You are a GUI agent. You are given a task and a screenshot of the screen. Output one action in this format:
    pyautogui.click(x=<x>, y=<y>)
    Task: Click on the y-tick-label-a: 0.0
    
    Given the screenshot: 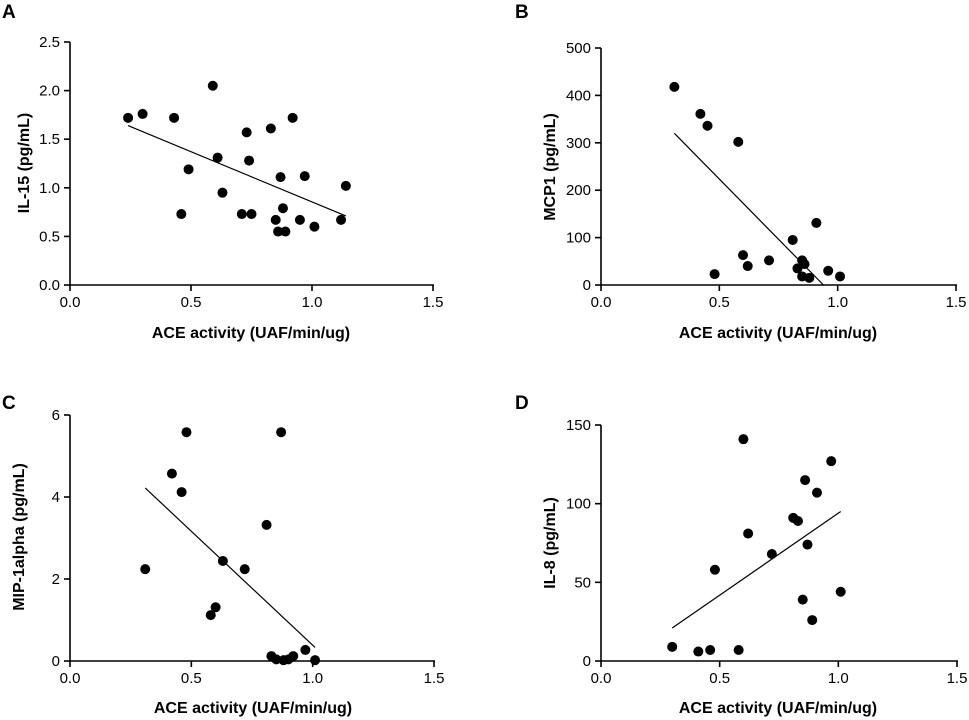 What is the action you would take?
    pyautogui.click(x=49, y=285)
    